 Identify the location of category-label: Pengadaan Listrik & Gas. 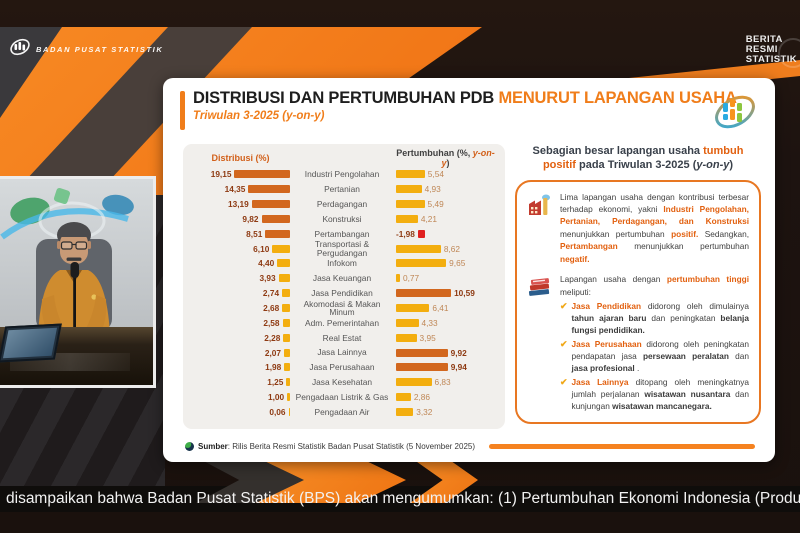
(342, 396).